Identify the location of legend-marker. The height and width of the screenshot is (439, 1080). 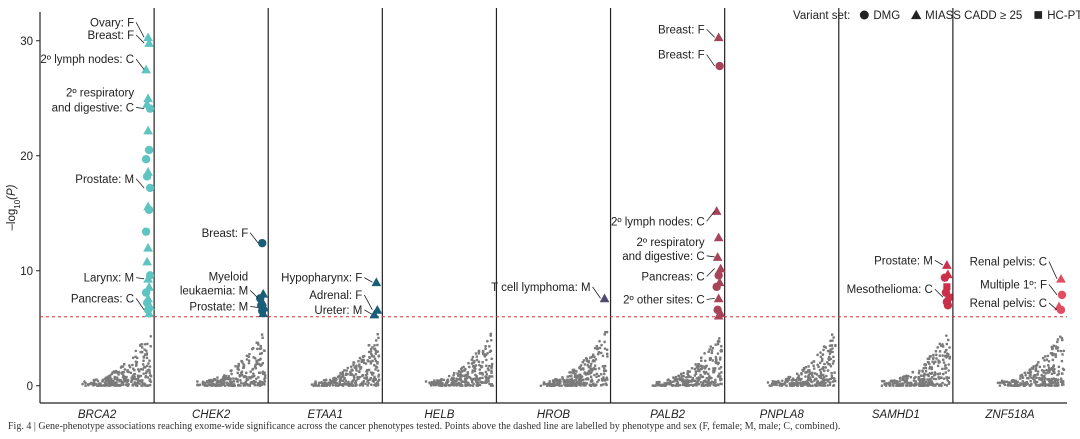
(916, 14).